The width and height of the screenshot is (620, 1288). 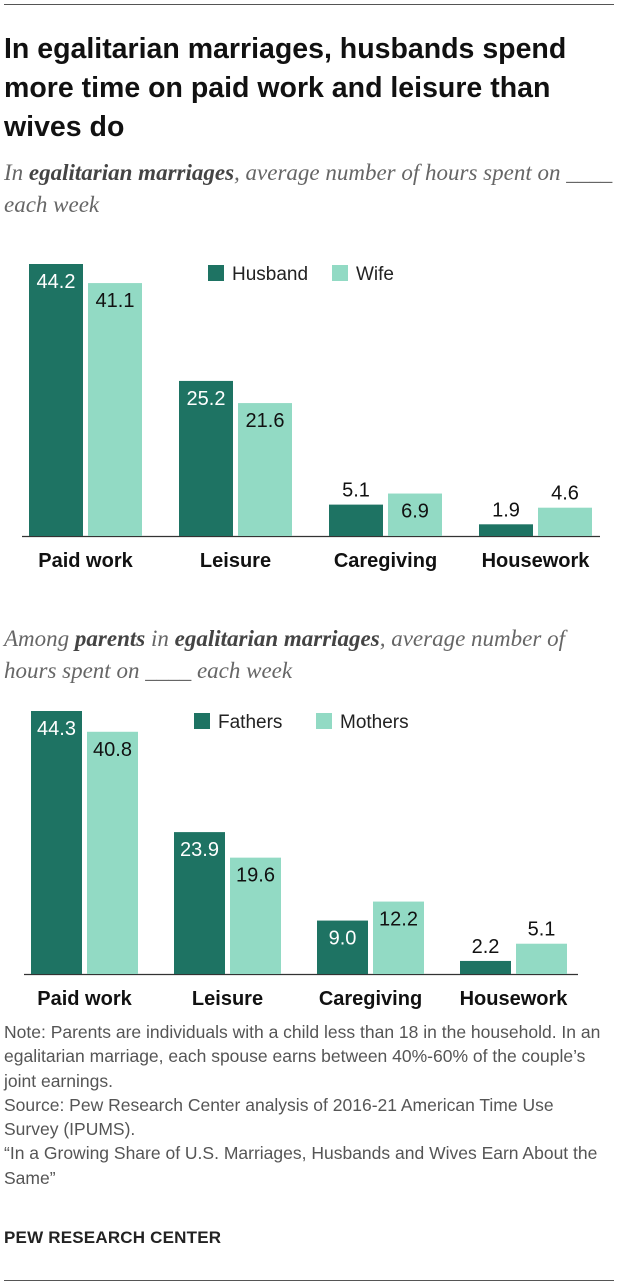 What do you see at coordinates (265, 421) in the screenshot?
I see `data-label-wife-leisure: 21.6` at bounding box center [265, 421].